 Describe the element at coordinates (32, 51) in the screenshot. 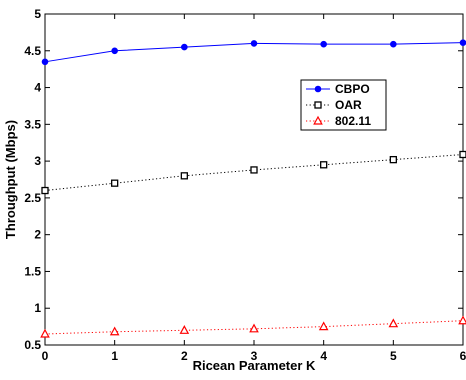

I see `y-tick-label: 4.5` at that location.